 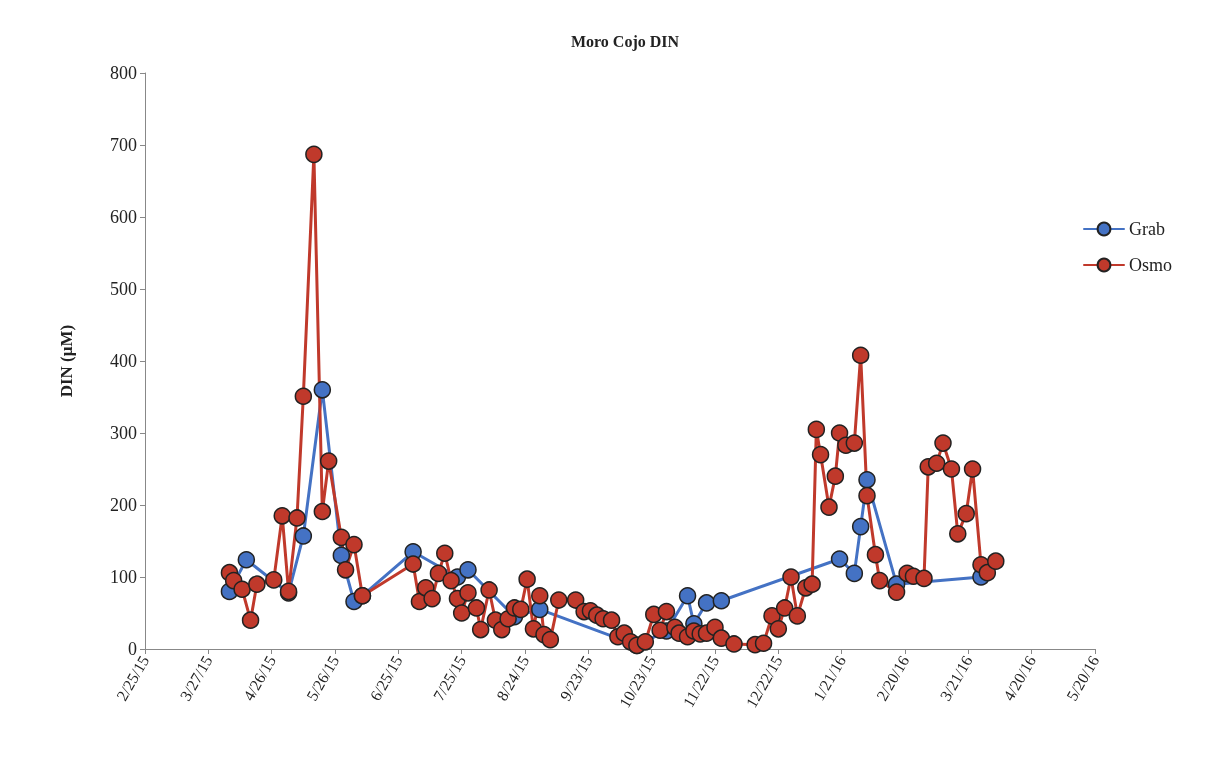 I want to click on y-tick-label: 700, so click(x=123, y=145).